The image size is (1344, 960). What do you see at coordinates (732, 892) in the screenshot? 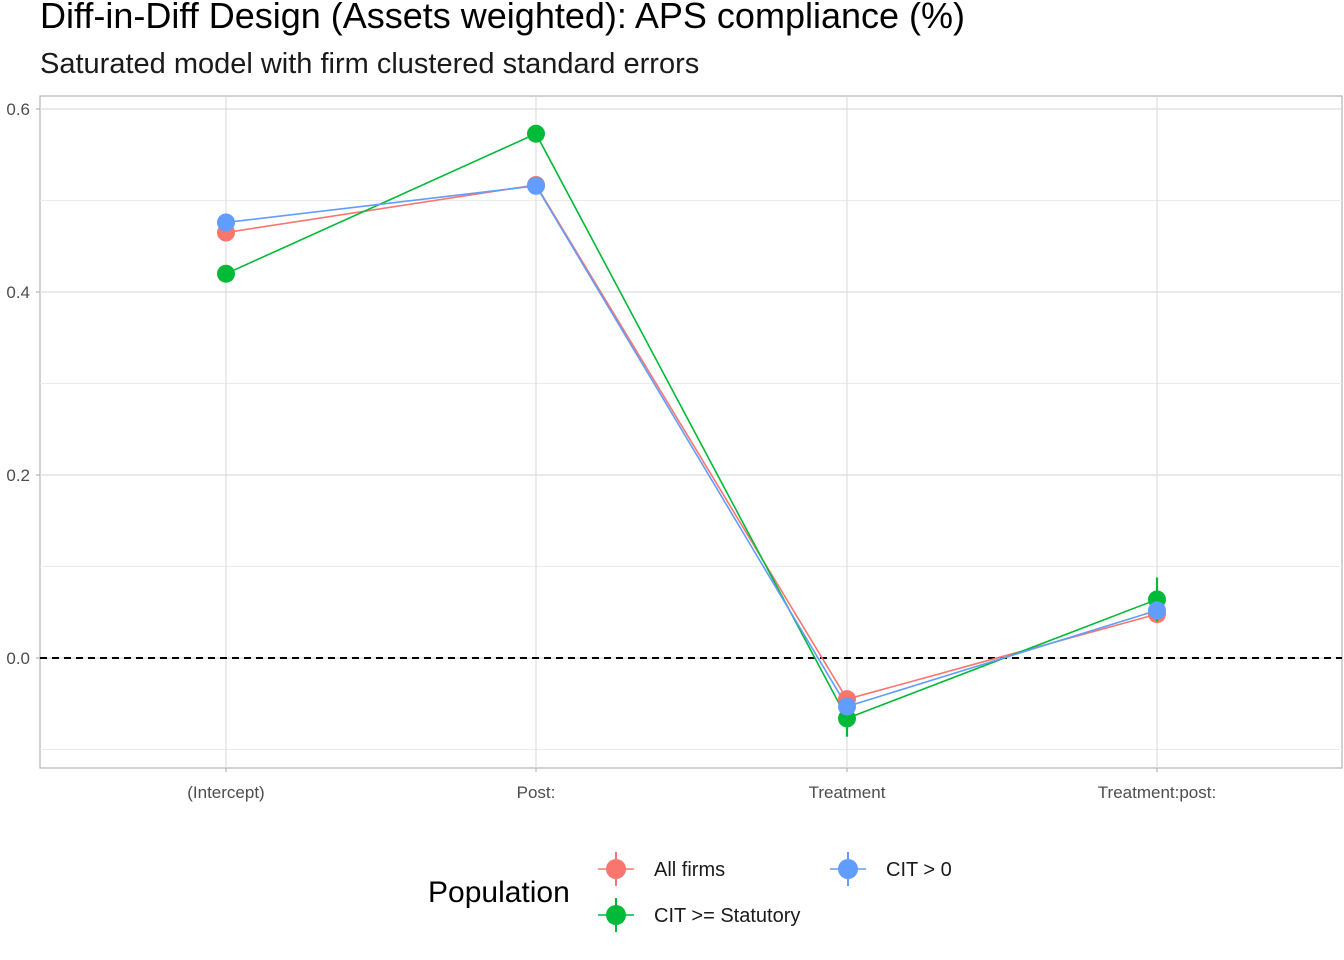
I see `legend-keys` at bounding box center [732, 892].